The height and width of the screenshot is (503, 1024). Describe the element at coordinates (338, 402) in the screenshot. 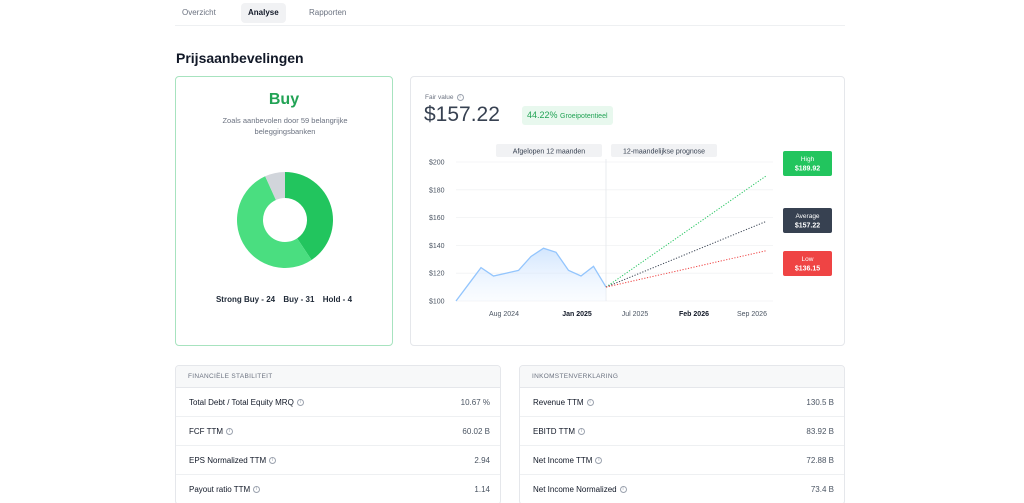

I see `table-row: Total Debt / Total Equity MRQ i 10.67 %` at that location.